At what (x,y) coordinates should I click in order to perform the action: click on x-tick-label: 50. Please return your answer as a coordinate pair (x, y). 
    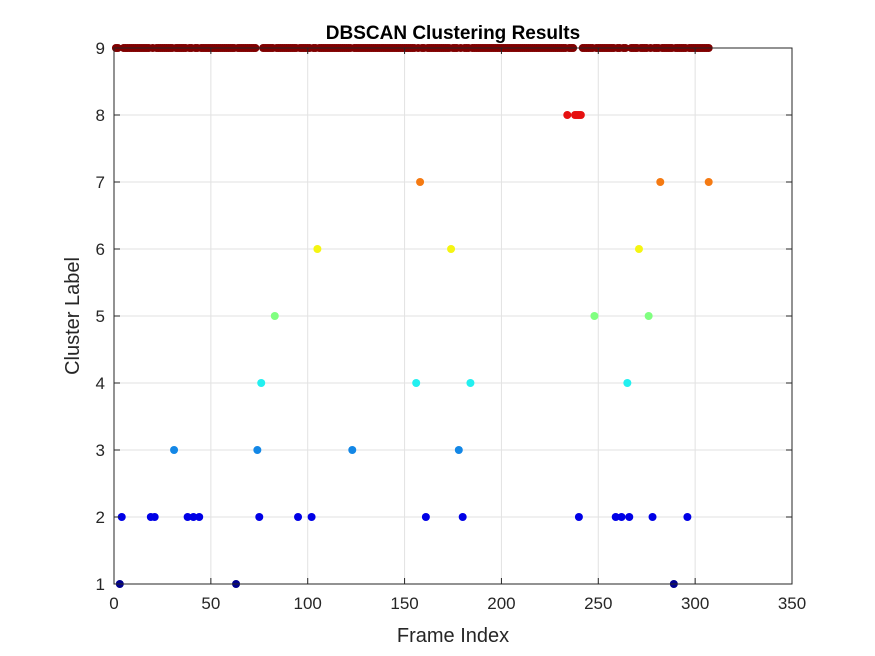
    Looking at the image, I should click on (210, 603).